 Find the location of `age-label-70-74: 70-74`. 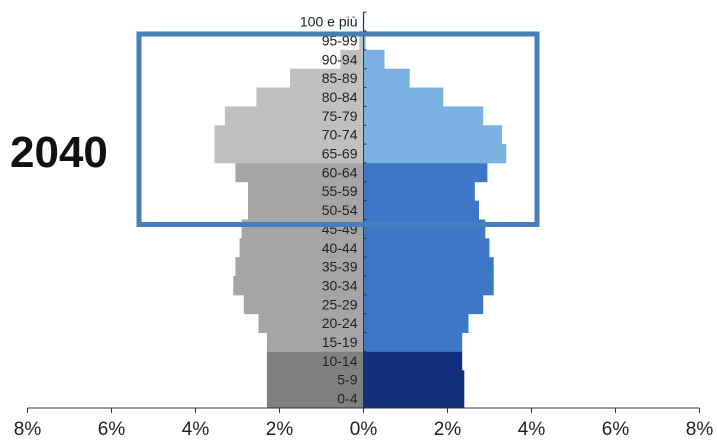

age-label-70-74: 70-74 is located at coordinates (340, 135).